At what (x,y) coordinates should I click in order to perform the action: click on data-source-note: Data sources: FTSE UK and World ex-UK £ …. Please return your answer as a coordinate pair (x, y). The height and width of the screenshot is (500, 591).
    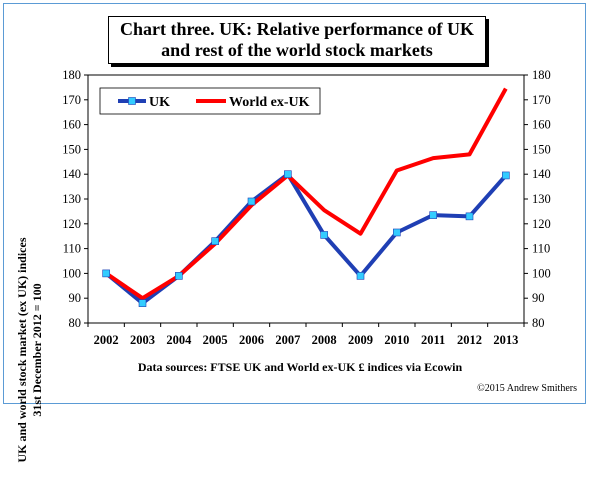
    Looking at the image, I should click on (300, 367).